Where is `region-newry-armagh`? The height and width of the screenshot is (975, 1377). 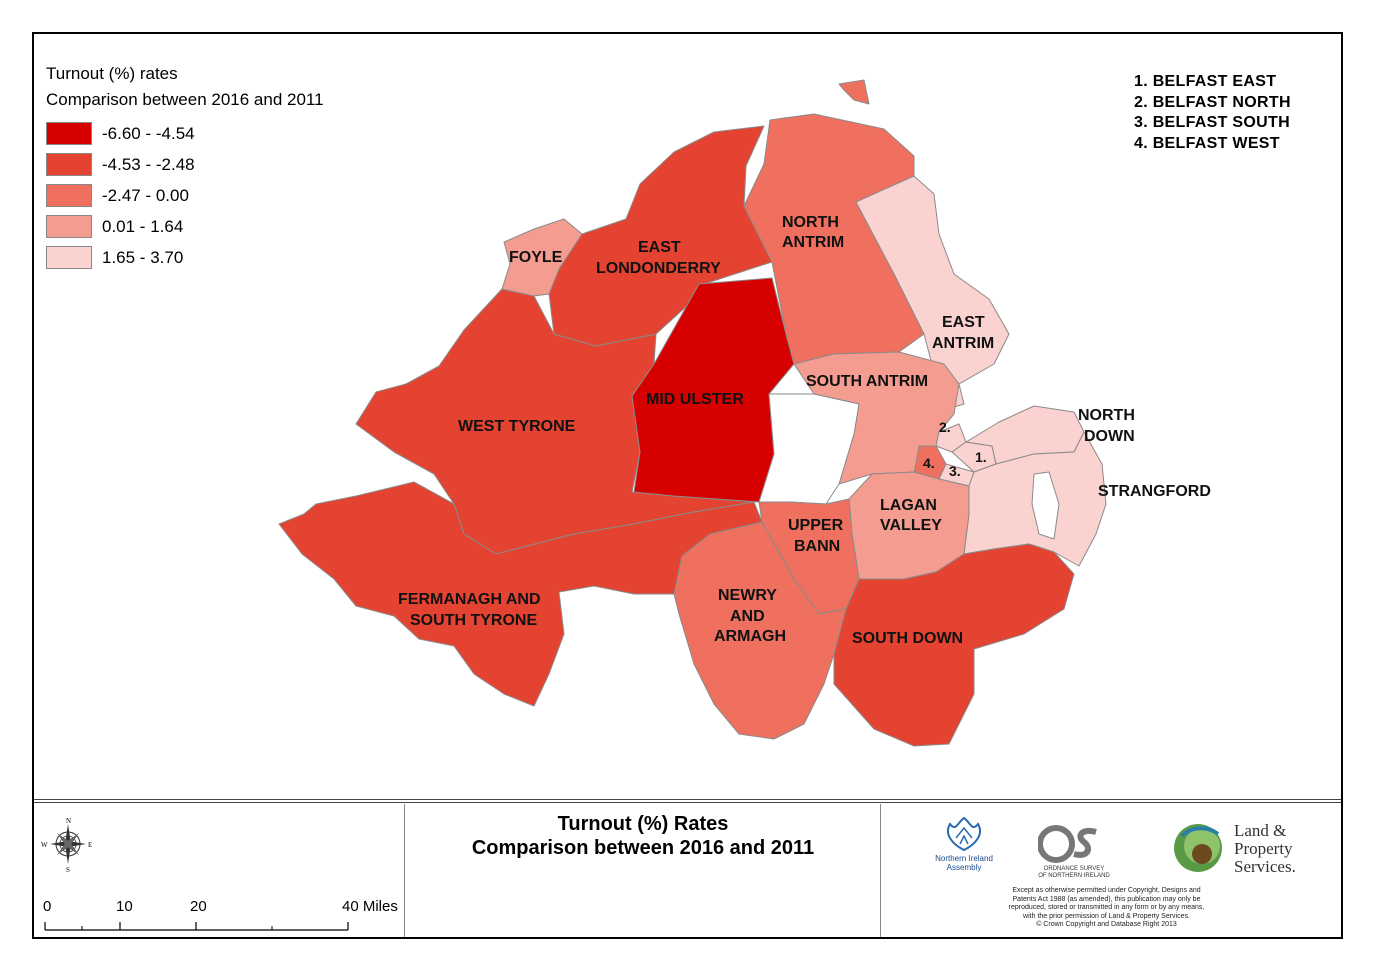 region-newry-armagh is located at coordinates (760, 630).